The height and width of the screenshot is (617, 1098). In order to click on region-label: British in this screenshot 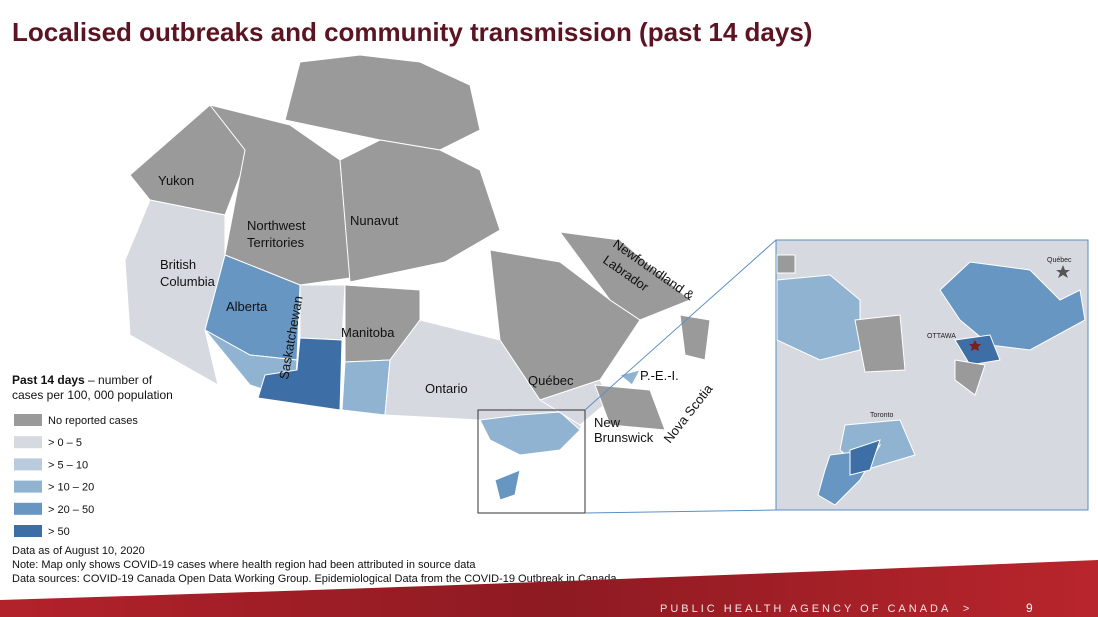, I will do `click(178, 264)`.